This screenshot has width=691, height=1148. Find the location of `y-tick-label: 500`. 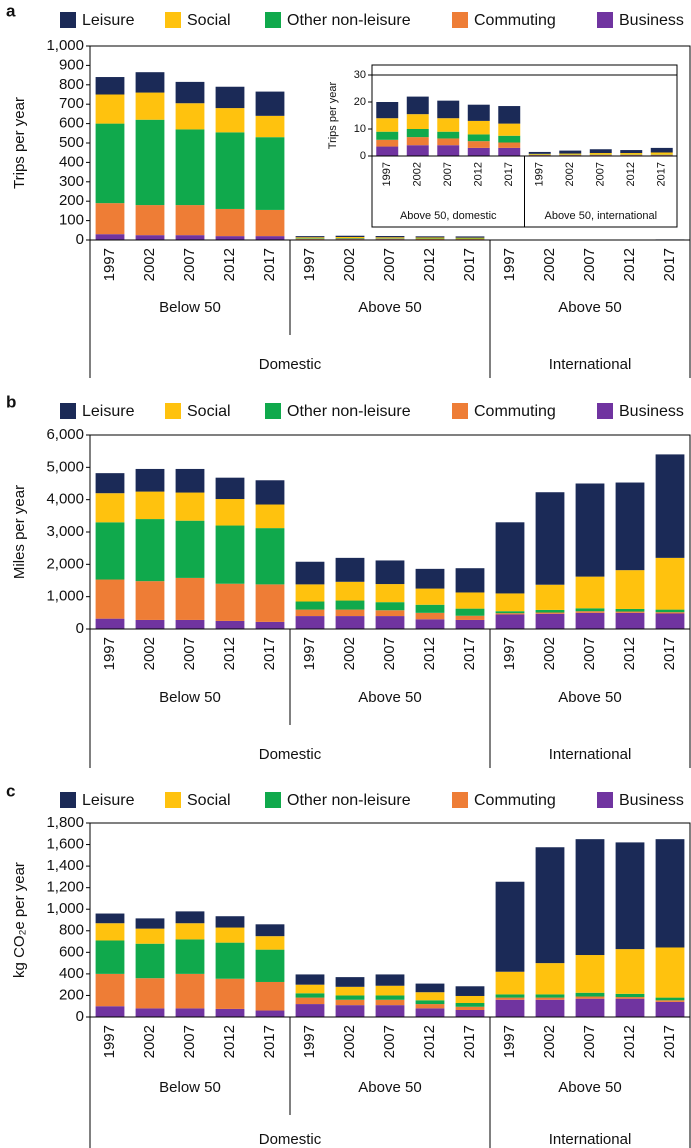

y-tick-label: 500 is located at coordinates (71, 142).